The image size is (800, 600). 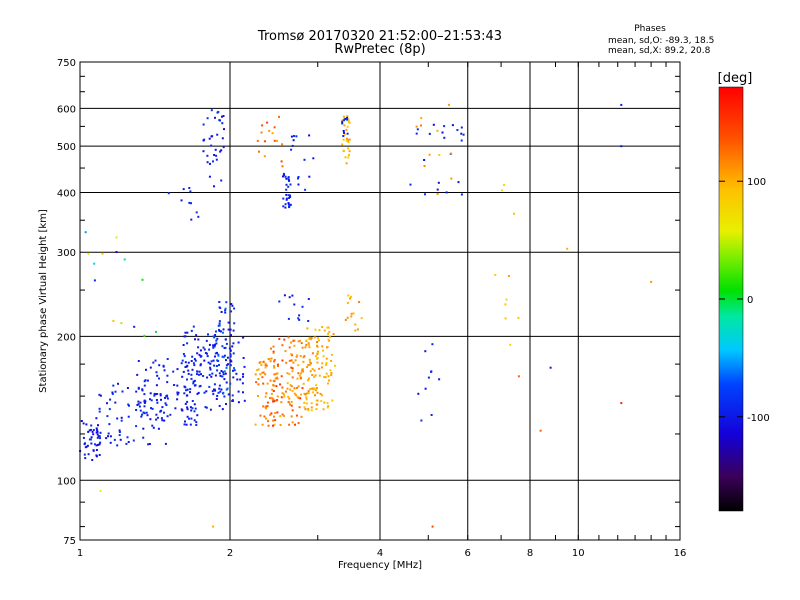 I want to click on x-axis-label: Frequency [MHz], so click(x=380, y=565).